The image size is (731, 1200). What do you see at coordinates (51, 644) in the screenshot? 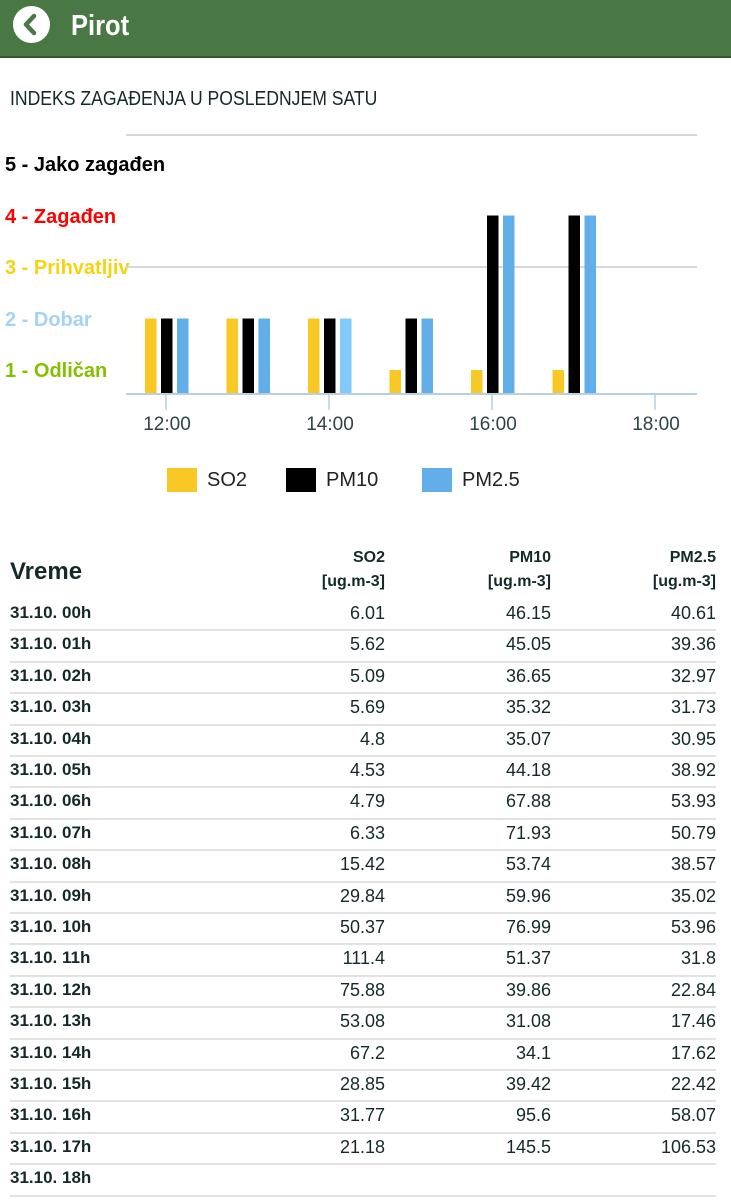
I see `row-time: 31.10. 01h` at bounding box center [51, 644].